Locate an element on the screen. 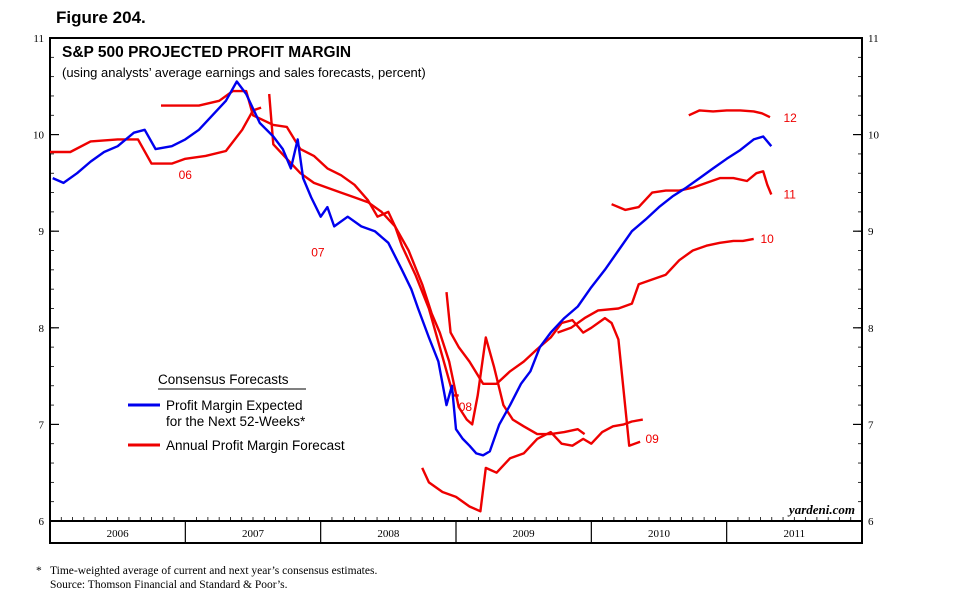  y-tick-label-right: 6 is located at coordinates (871, 522).